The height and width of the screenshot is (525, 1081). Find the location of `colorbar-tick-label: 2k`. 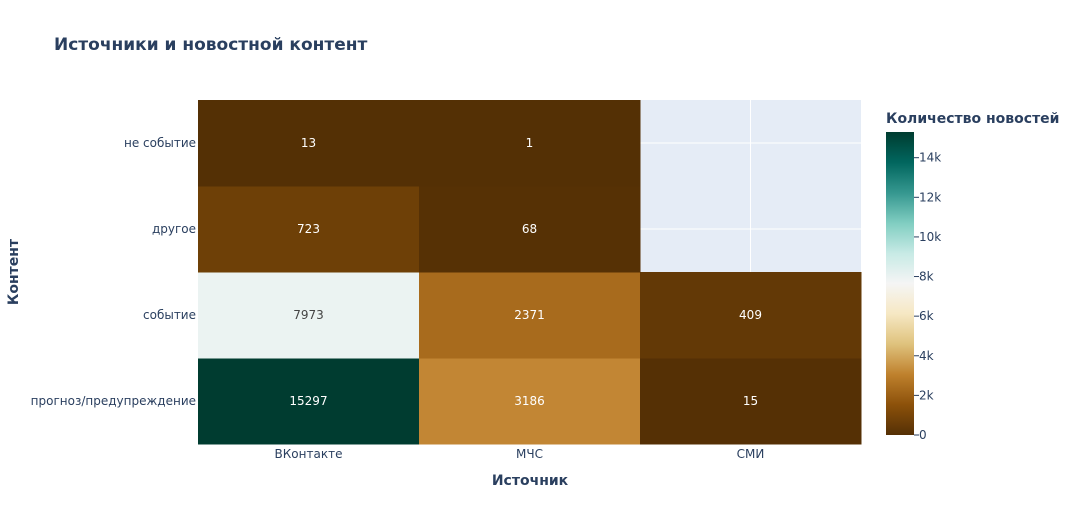

colorbar-tick-label: 2k is located at coordinates (926, 395).